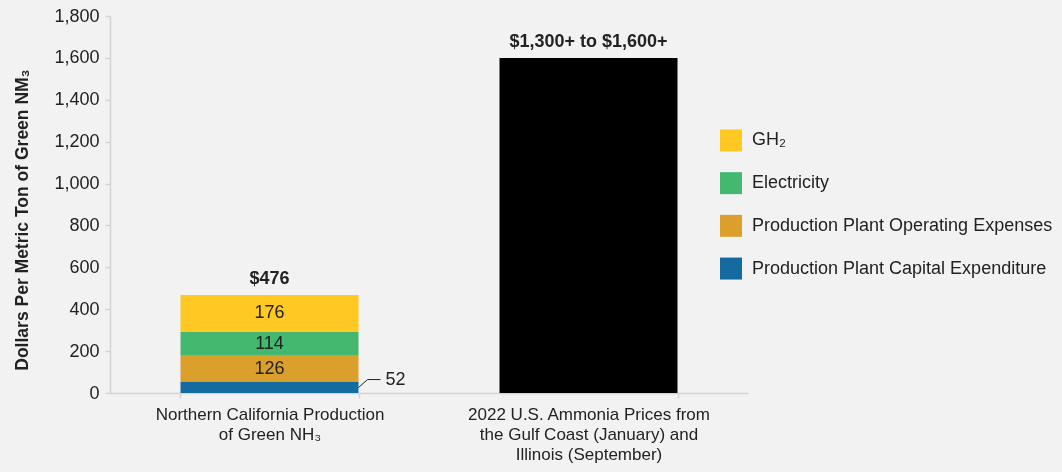 The image size is (1062, 472). I want to click on x-tick-label: 2022 U.S. Ammonia Prices from the Gulf Coast (January) and Illinois (September), so click(589, 434).